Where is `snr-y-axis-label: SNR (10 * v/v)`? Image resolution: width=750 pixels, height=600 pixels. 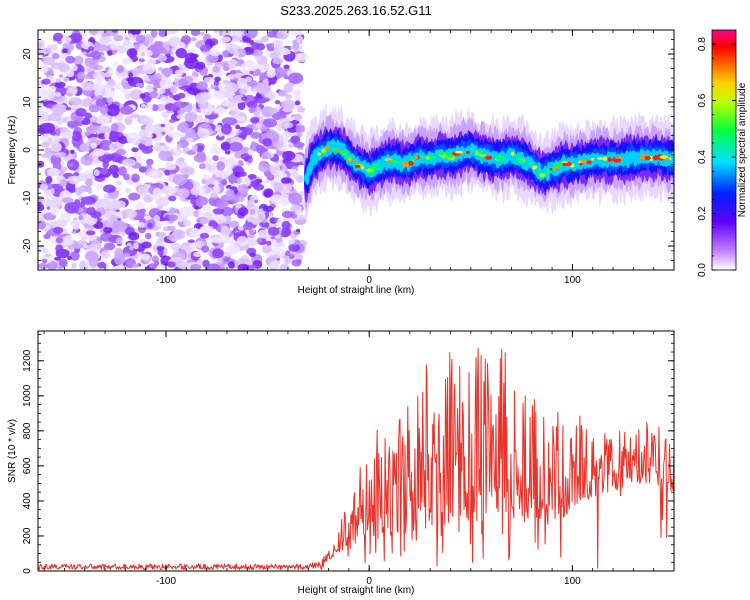
snr-y-axis-label: SNR (10 * v/v) is located at coordinates (12, 451).